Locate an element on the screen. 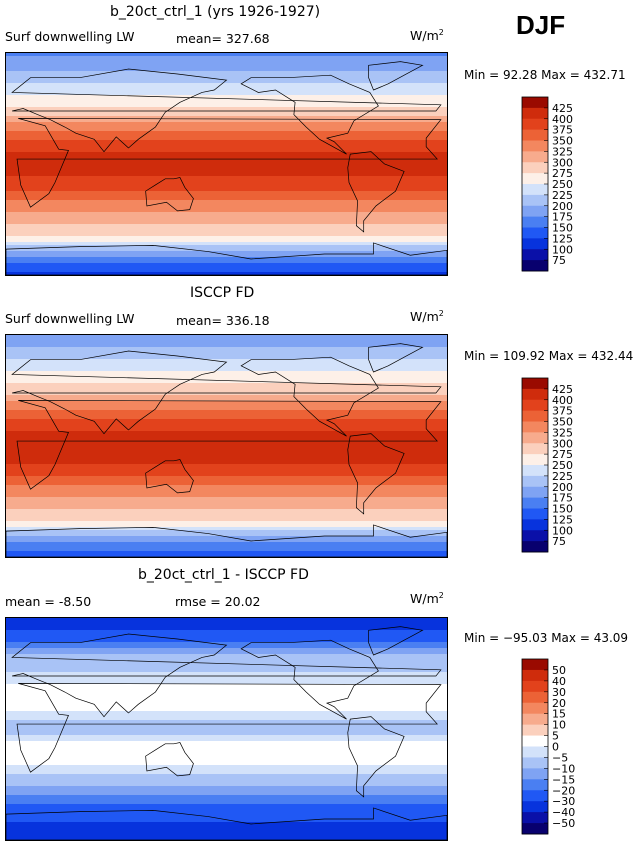 The image size is (643, 844). colorbar-tick-label: 20 is located at coordinates (559, 703).